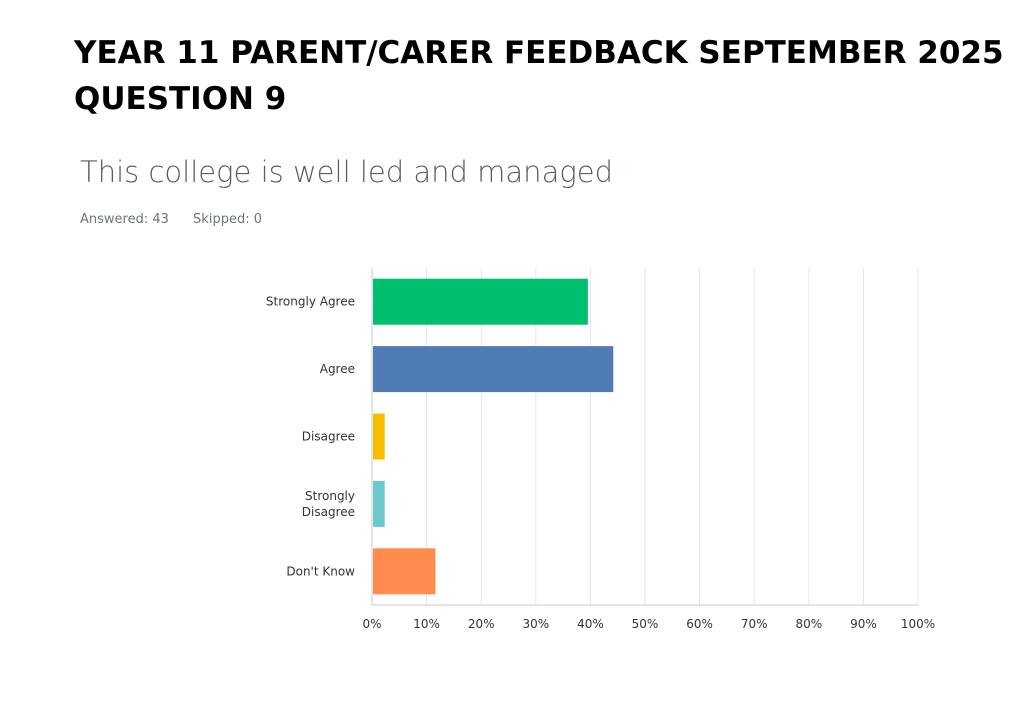 The image size is (1024, 724). Describe the element at coordinates (480, 301) in the screenshot. I see `bar-strongly-agree` at that location.